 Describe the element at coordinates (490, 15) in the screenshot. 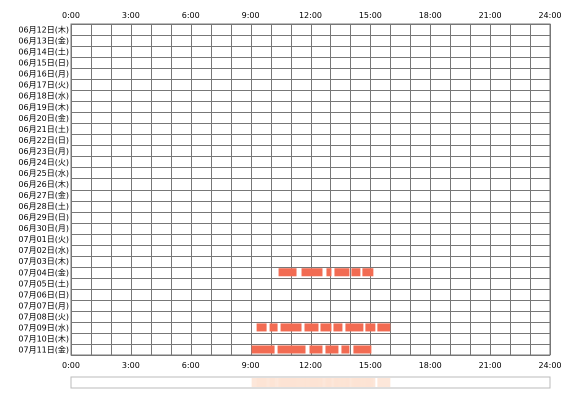

I see `x-tick-label-top: 21:00` at that location.